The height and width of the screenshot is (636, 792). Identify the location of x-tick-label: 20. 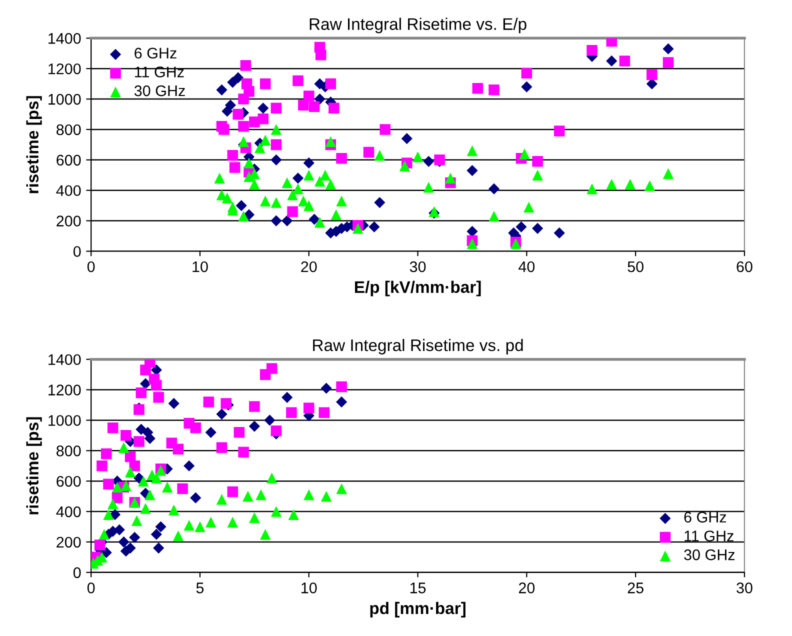
(526, 588).